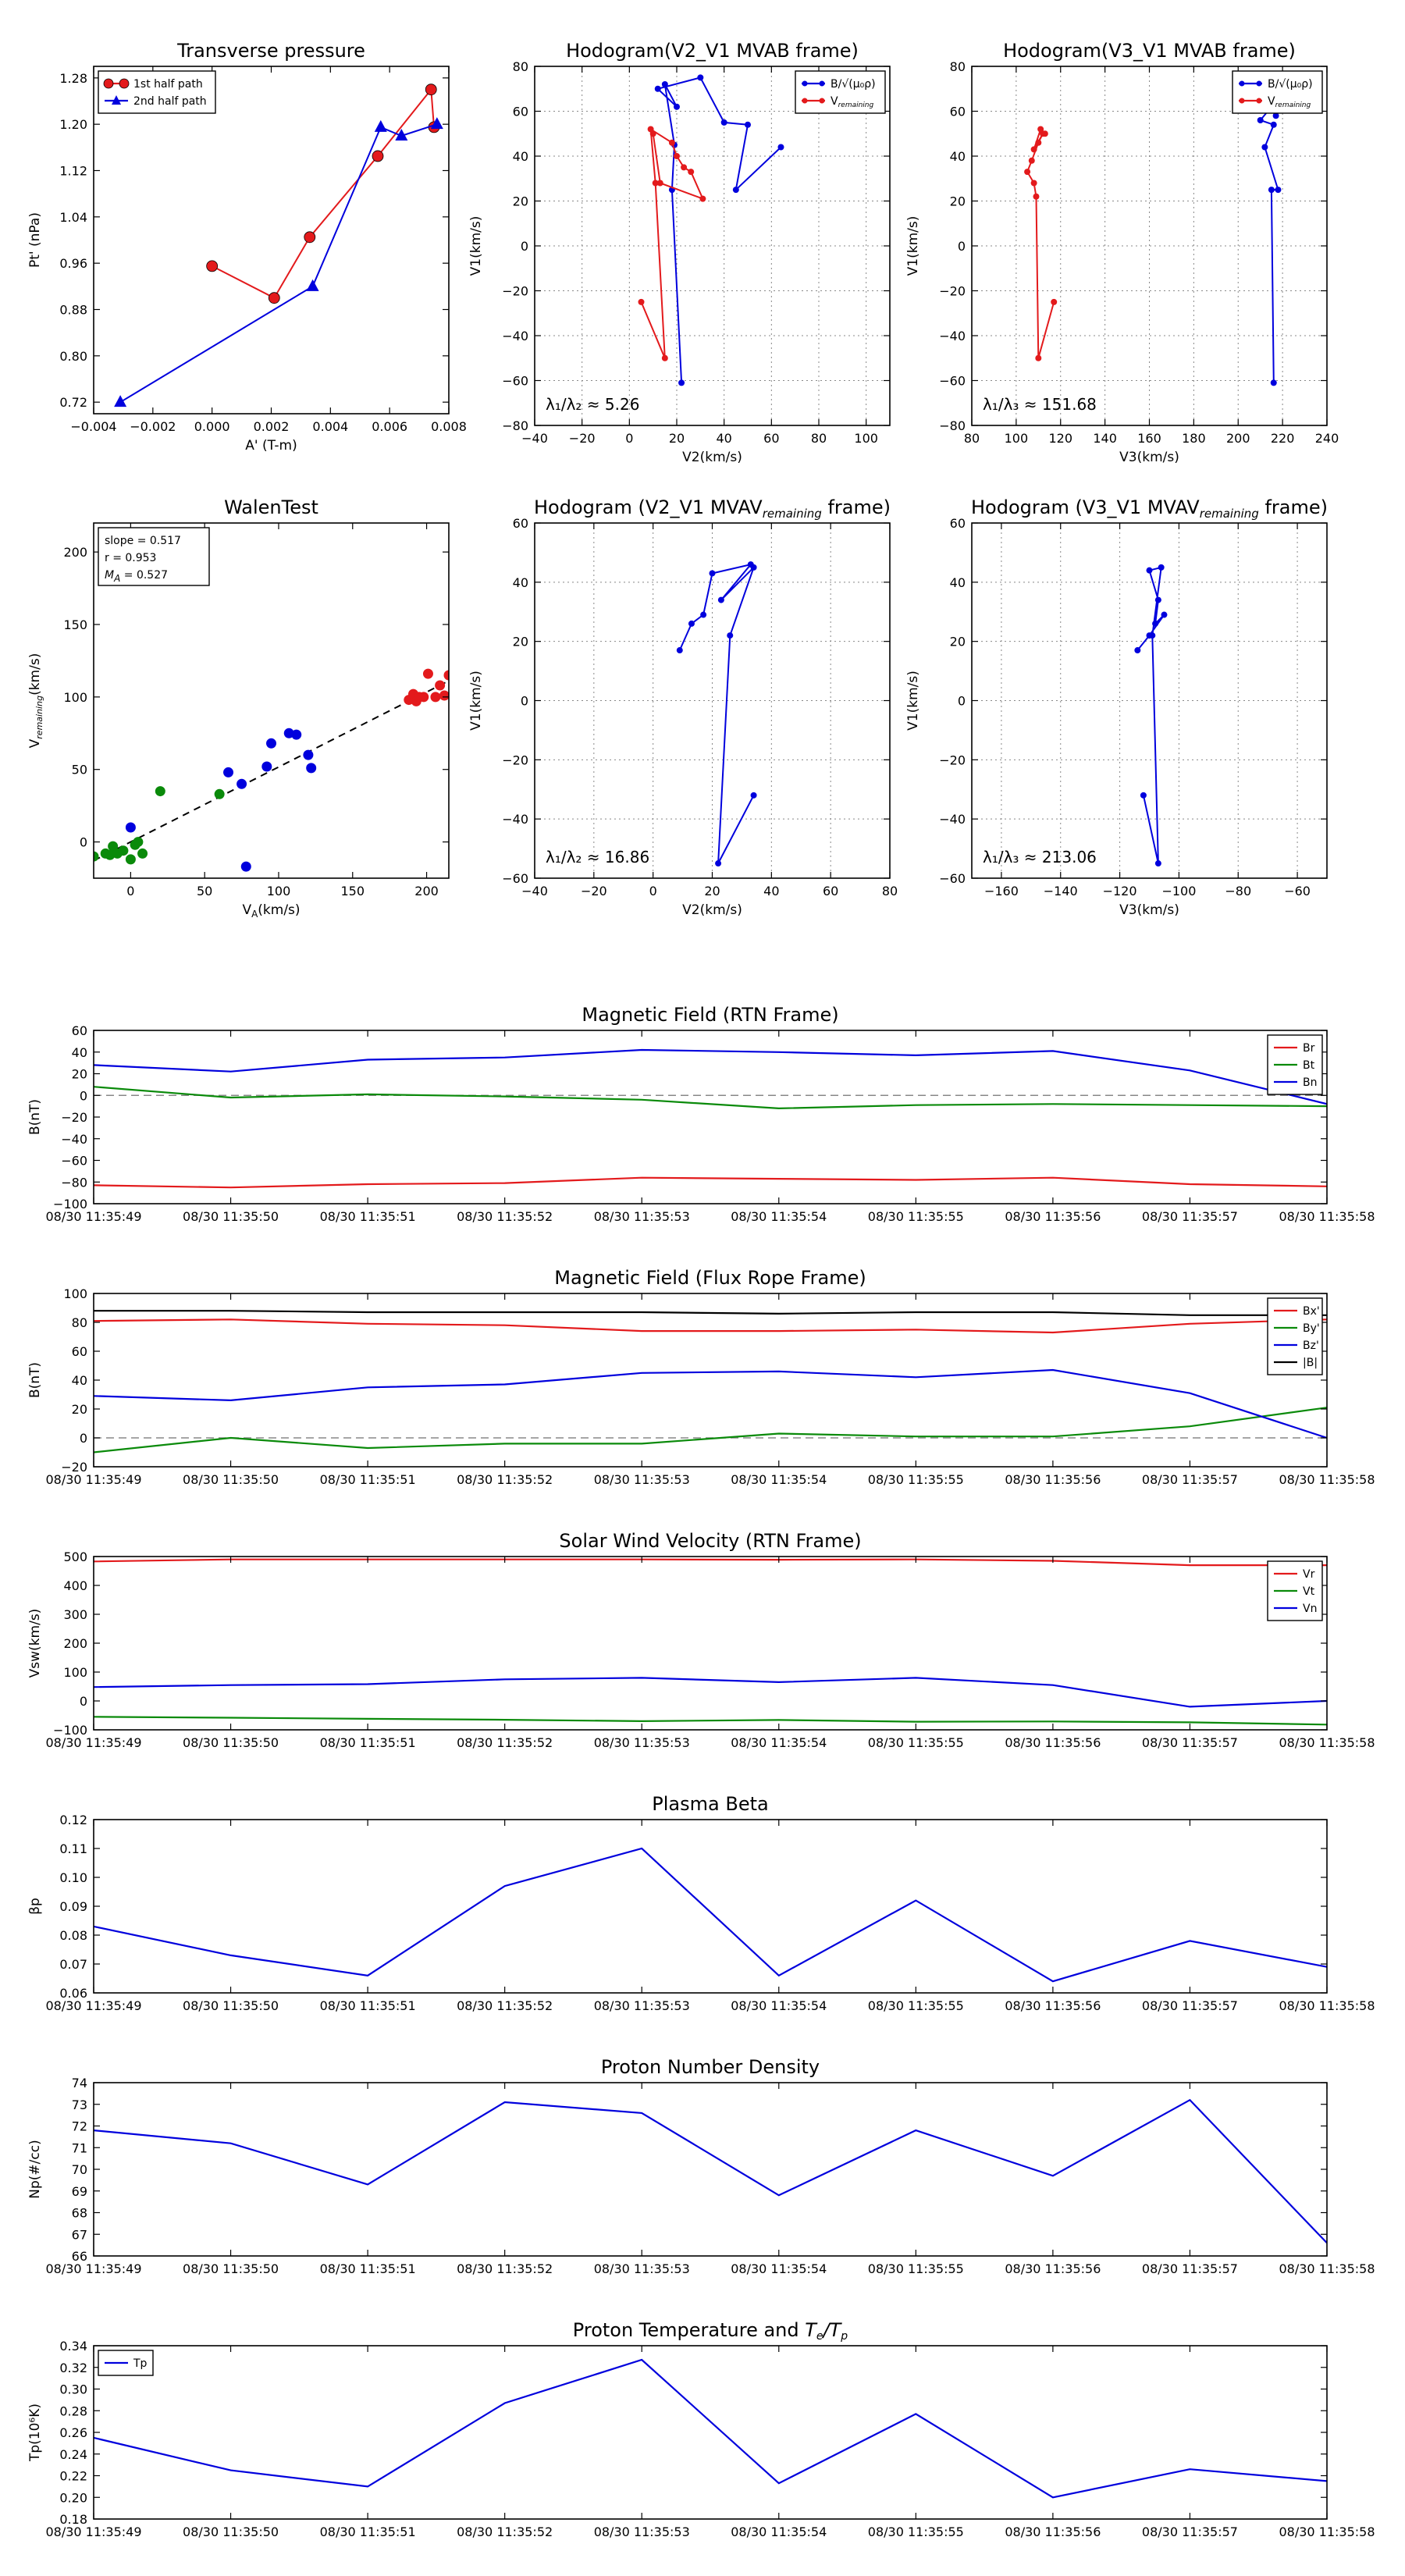 This screenshot has width=1405, height=2576. Describe the element at coordinates (140, 2363) in the screenshot. I see `legend-label: Tp` at that location.